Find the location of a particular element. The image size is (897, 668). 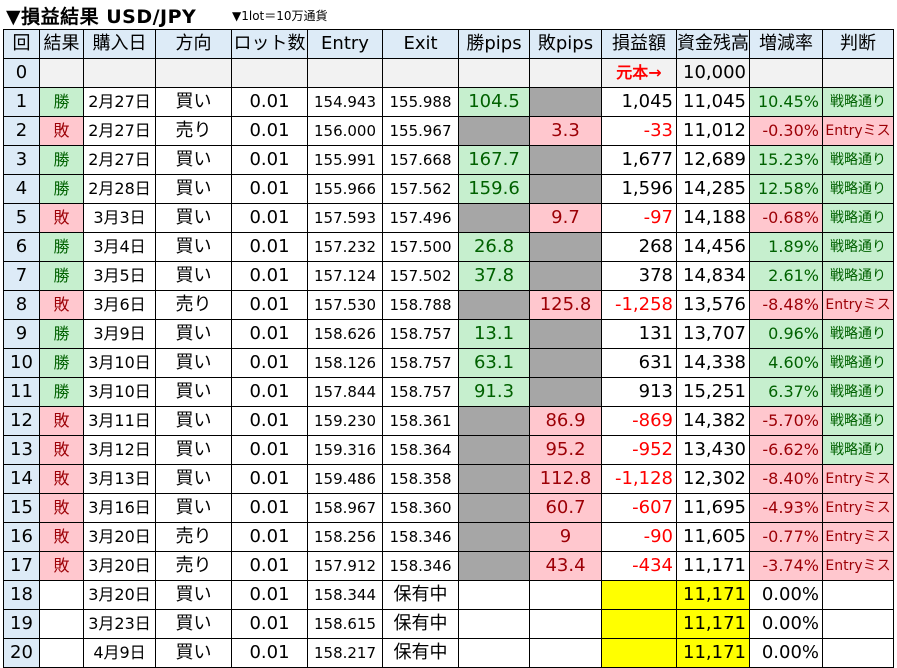

header-rate: 増減率 is located at coordinates (786, 44).